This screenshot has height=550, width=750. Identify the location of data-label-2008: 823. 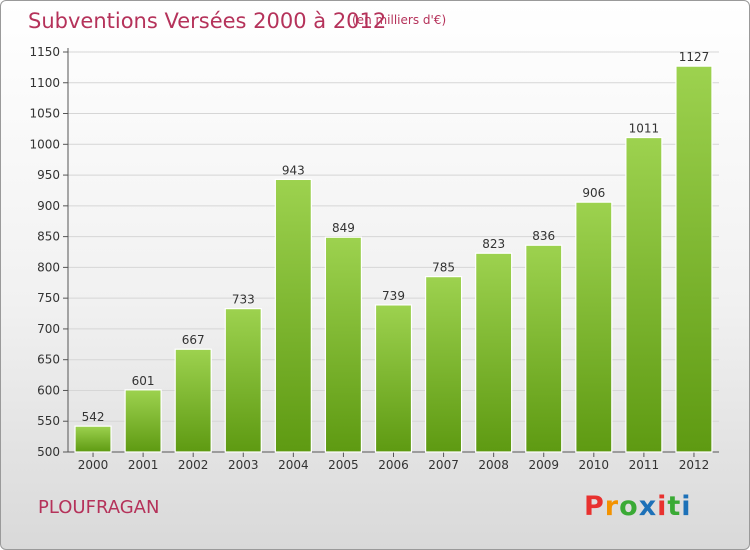
(493, 244).